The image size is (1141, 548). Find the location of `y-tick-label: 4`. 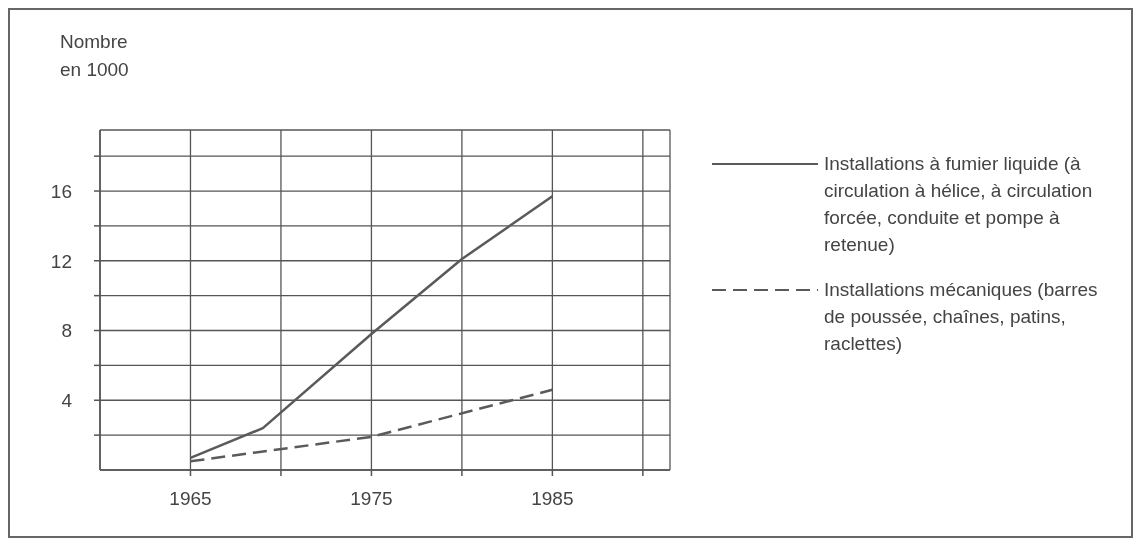

y-tick-label: 4 is located at coordinates (67, 400).